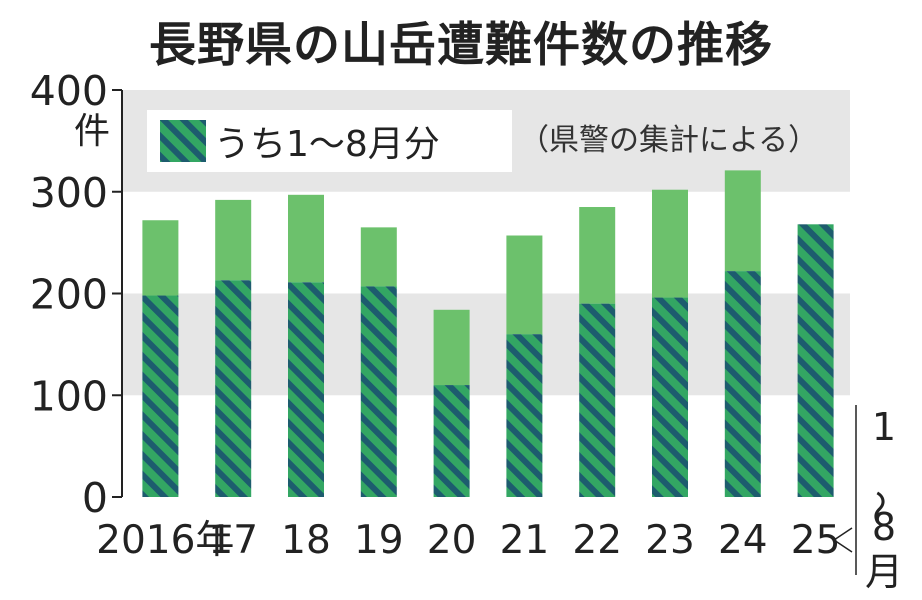 Image resolution: width=922 pixels, height=600 pixels. Describe the element at coordinates (69, 295) in the screenshot. I see `y-tick-label: 200` at that location.